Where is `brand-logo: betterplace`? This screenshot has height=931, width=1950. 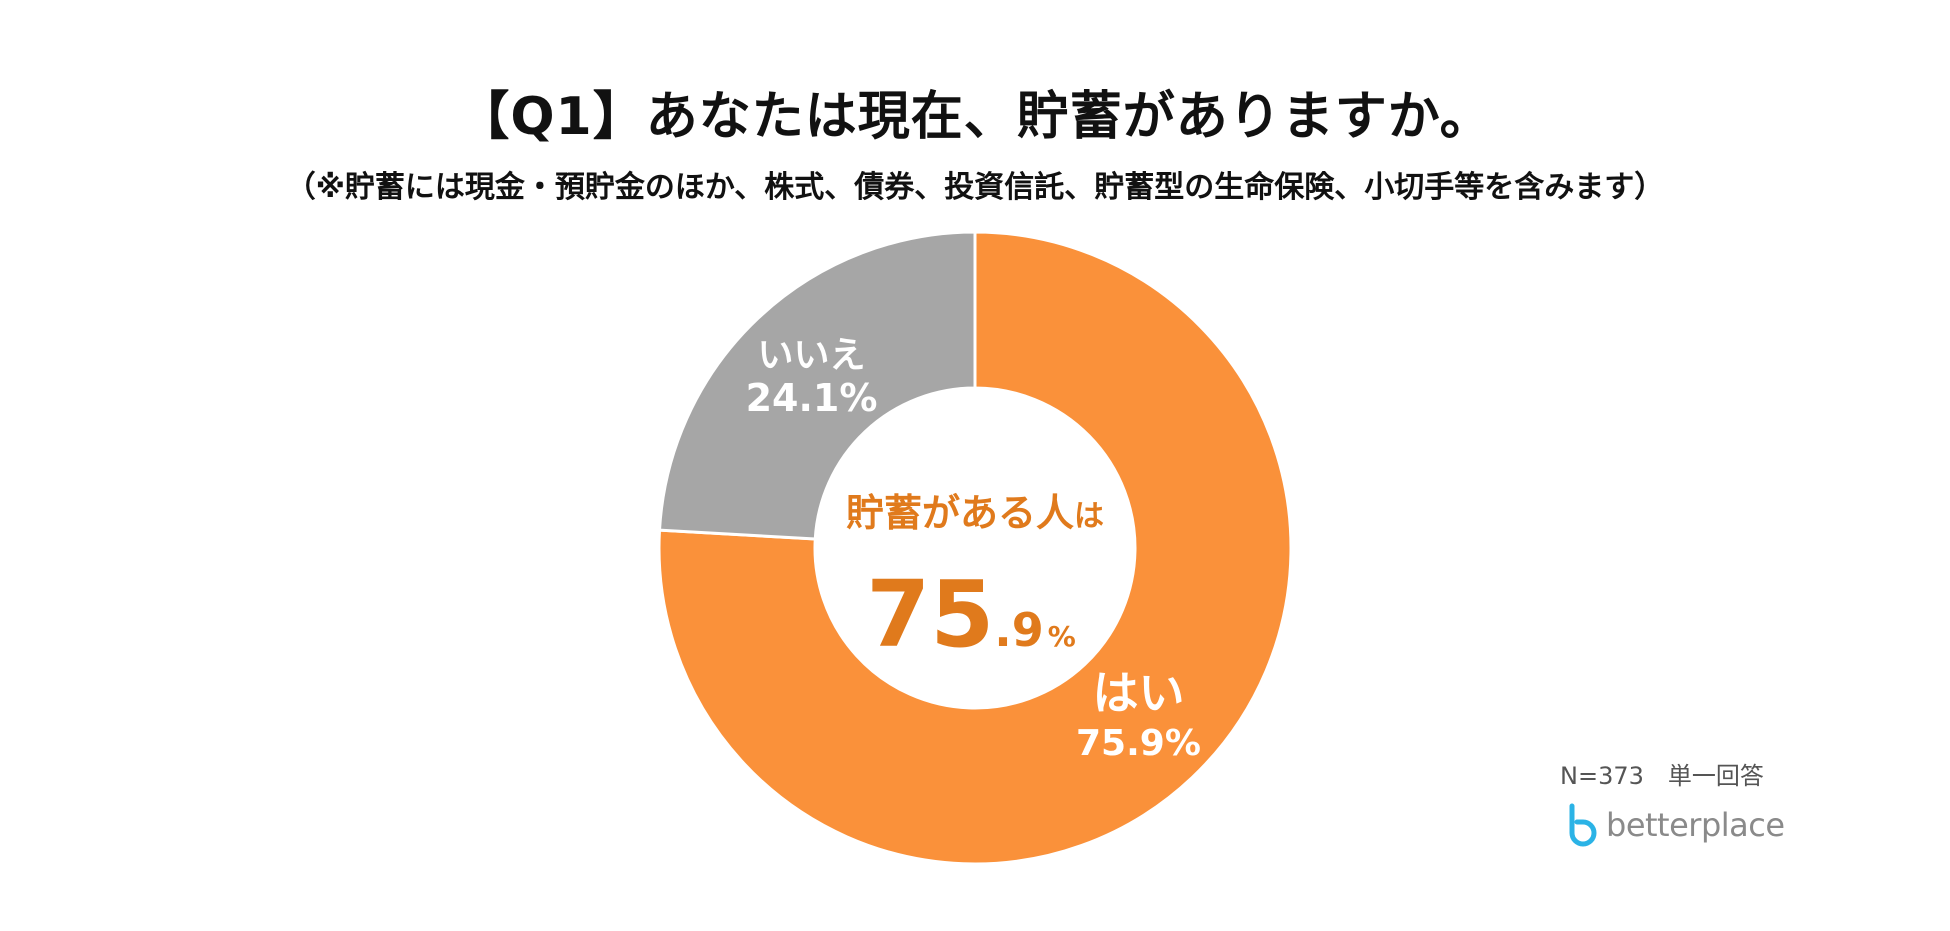
brand-logo: betterplace is located at coordinates (1675, 825).